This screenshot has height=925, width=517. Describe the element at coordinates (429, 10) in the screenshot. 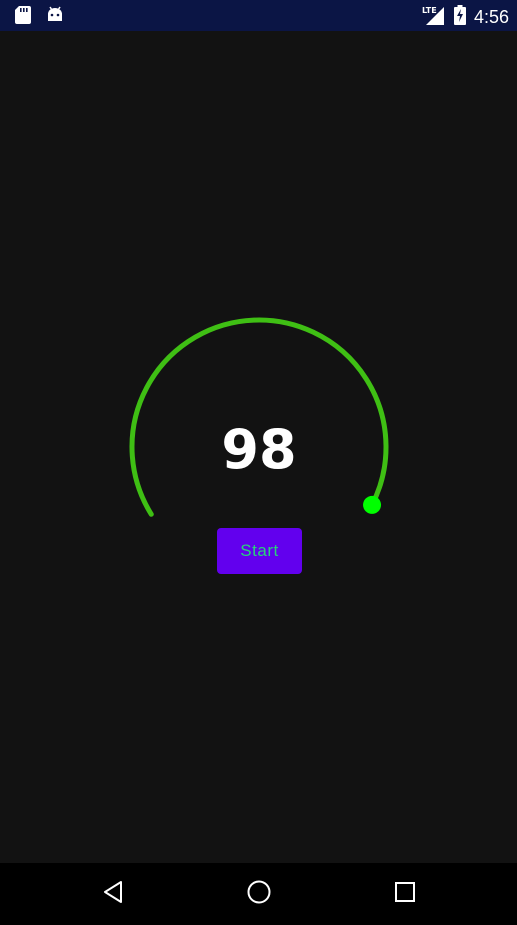

I see `network-type-label: LTE` at that location.